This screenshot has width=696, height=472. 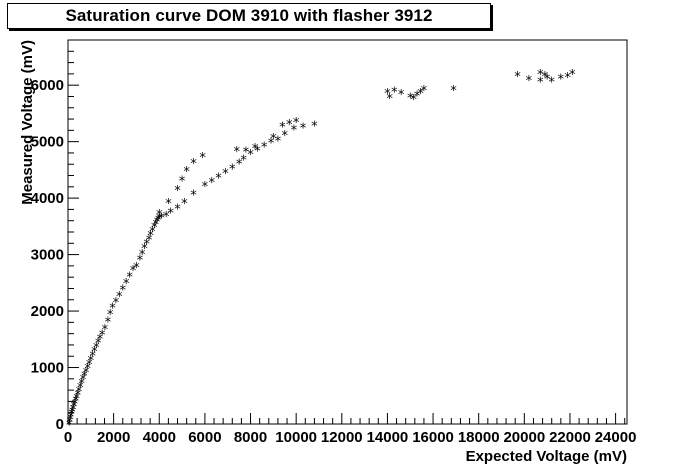 I want to click on x-tick-label: 20000, so click(x=524, y=437).